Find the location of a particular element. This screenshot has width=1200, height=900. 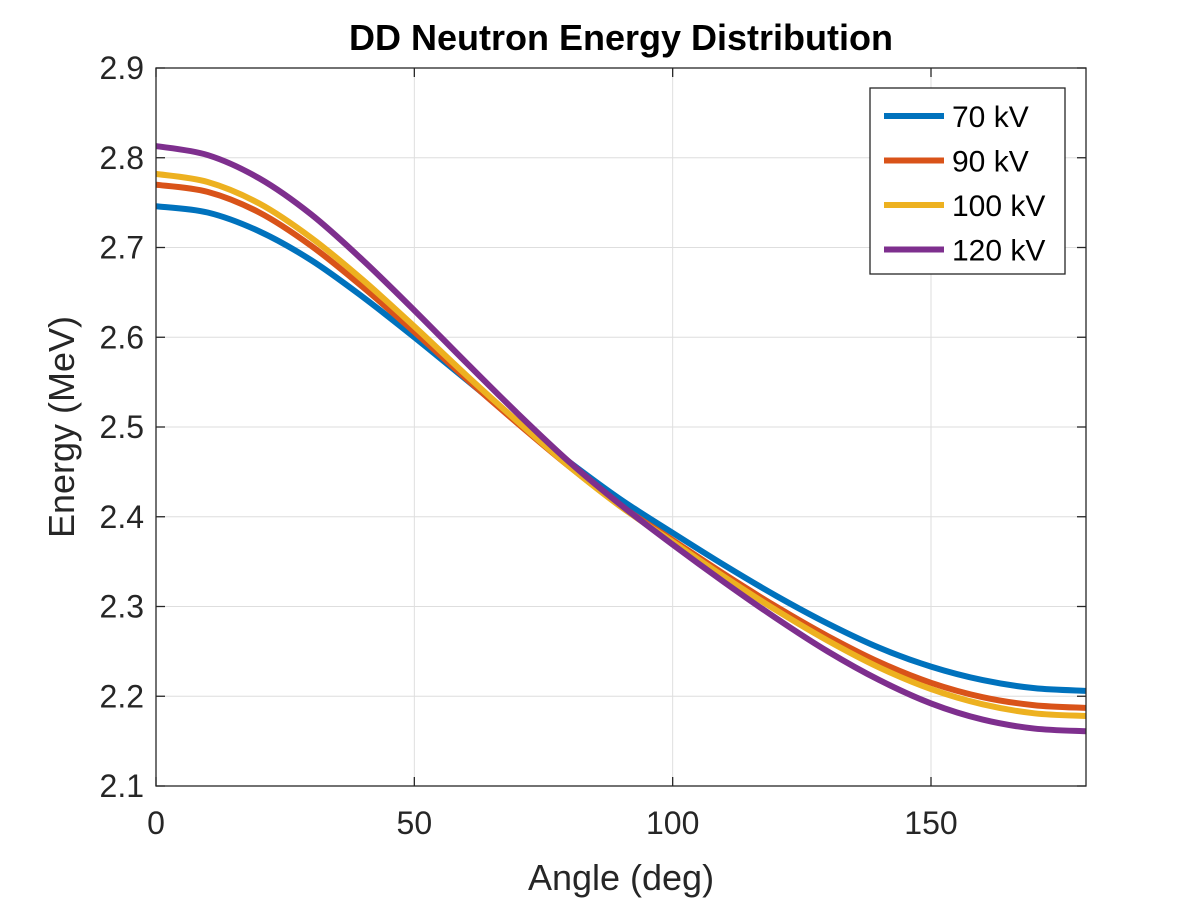

x-tick-label: 0 is located at coordinates (156, 823).